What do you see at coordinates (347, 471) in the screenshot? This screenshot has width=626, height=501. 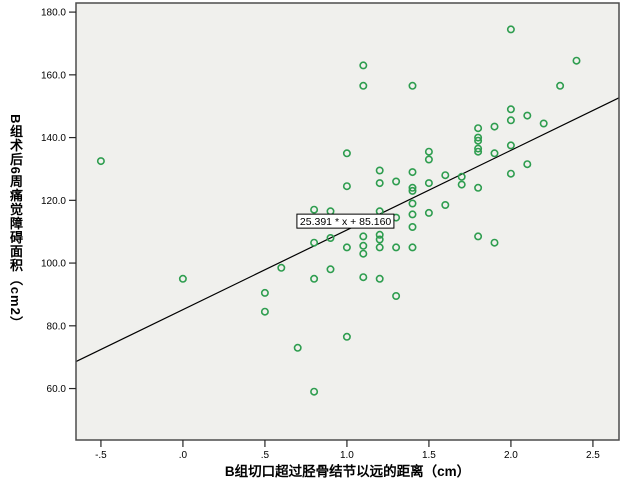 I see `x-axis-title: B组切口超过胫骨结节以远的距离（cm）` at bounding box center [347, 471].